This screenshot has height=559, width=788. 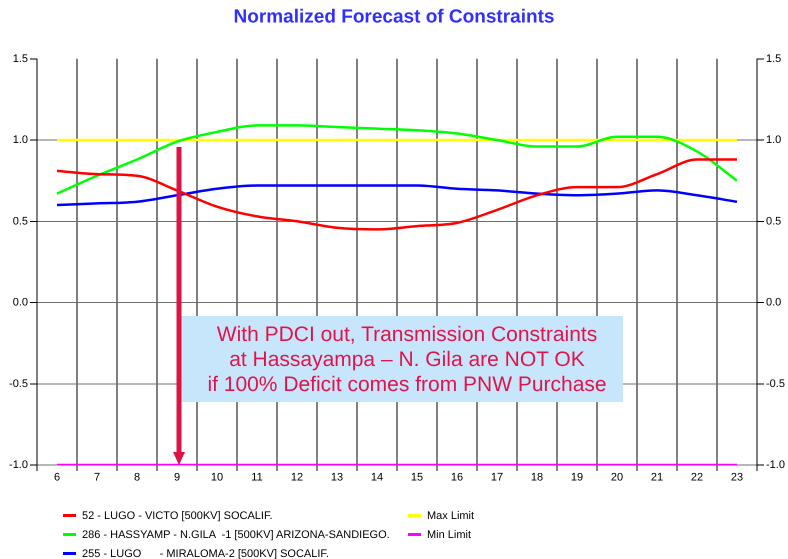 What do you see at coordinates (18, 465) in the screenshot?
I see `y-tick-label: -1.0` at bounding box center [18, 465].